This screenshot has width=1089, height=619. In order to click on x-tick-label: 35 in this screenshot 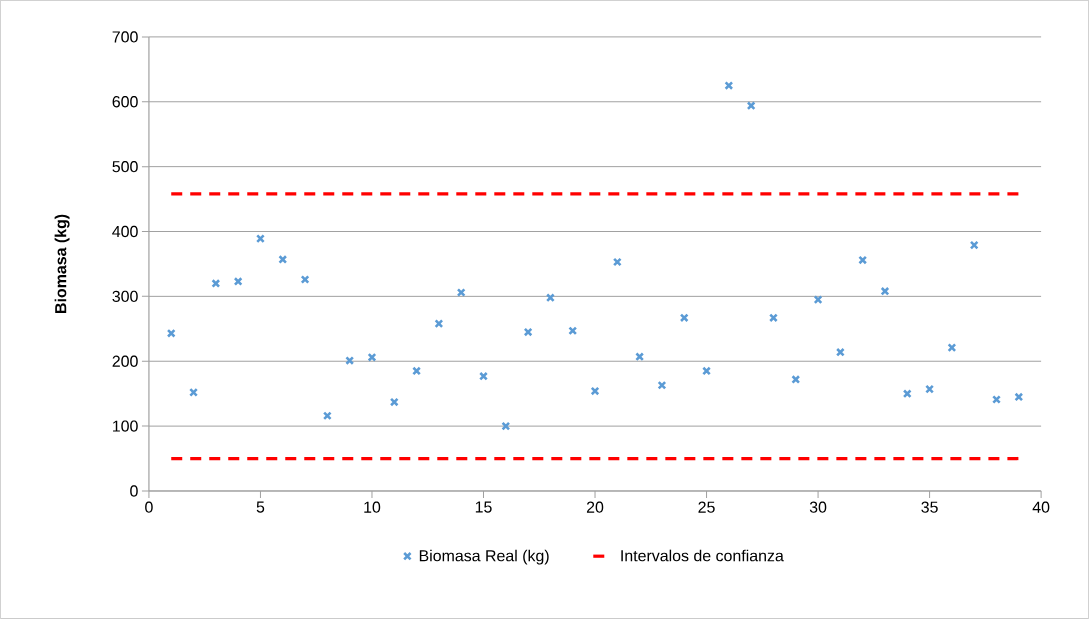, I will do `click(929, 507)`.